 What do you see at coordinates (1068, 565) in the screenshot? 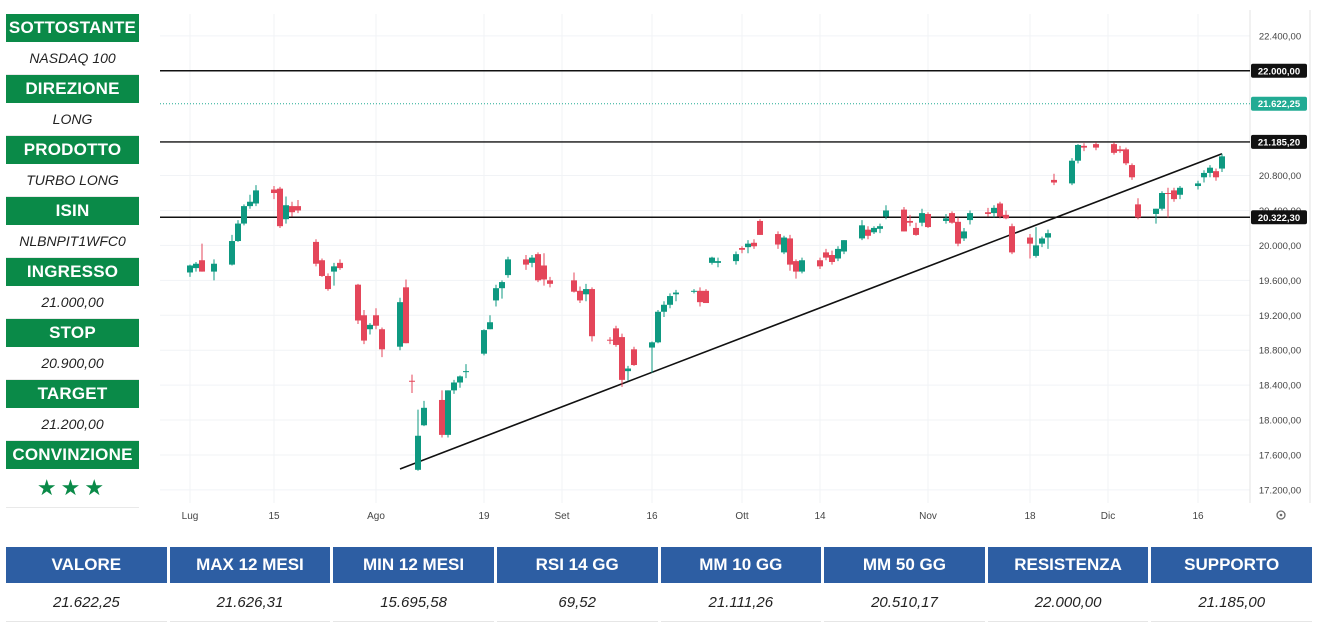
I see `stats-header: RESISTENZA` at bounding box center [1068, 565].